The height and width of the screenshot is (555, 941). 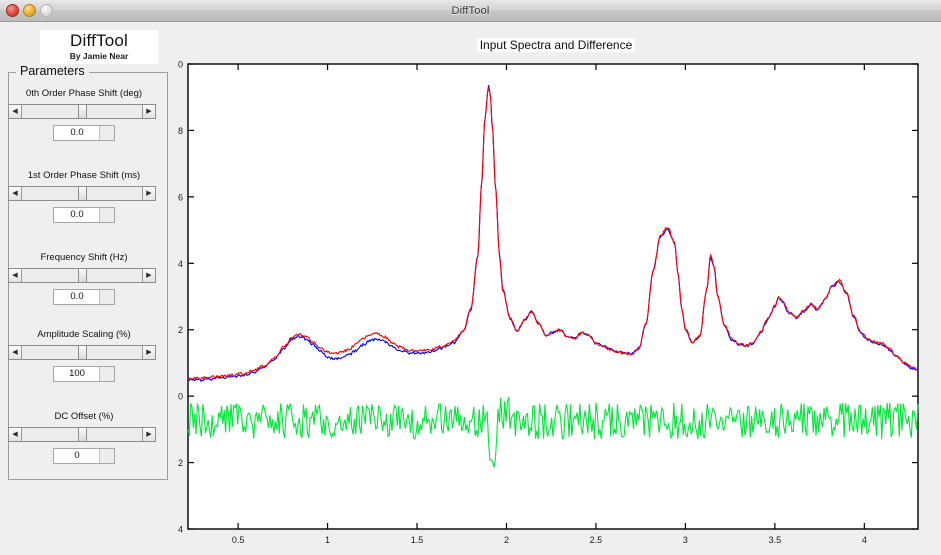 I want to click on x-tick-label: 2, so click(x=506, y=540).